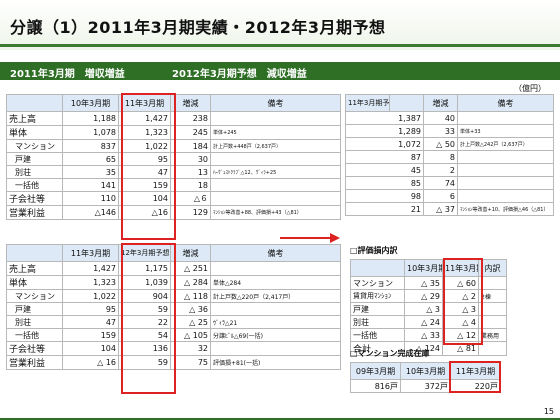 The height and width of the screenshot is (420, 560). Describe the element at coordinates (492, 268) in the screenshot. I see `header-cell: 内訳` at that location.